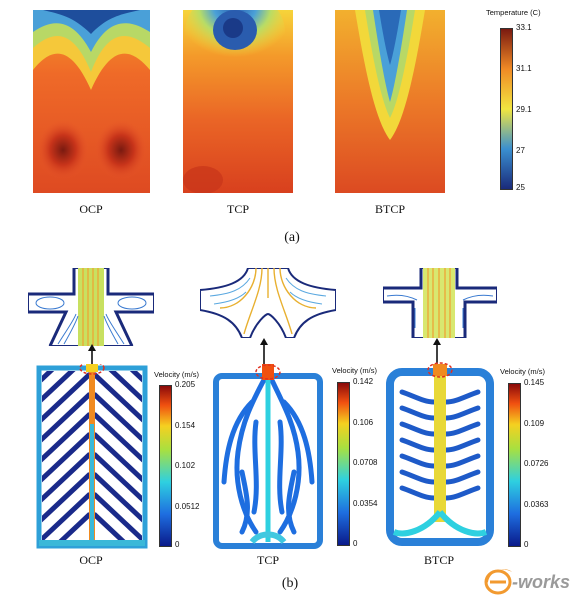  What do you see at coordinates (91, 307) in the screenshot?
I see `streamline-zoom-ocp` at bounding box center [91, 307].